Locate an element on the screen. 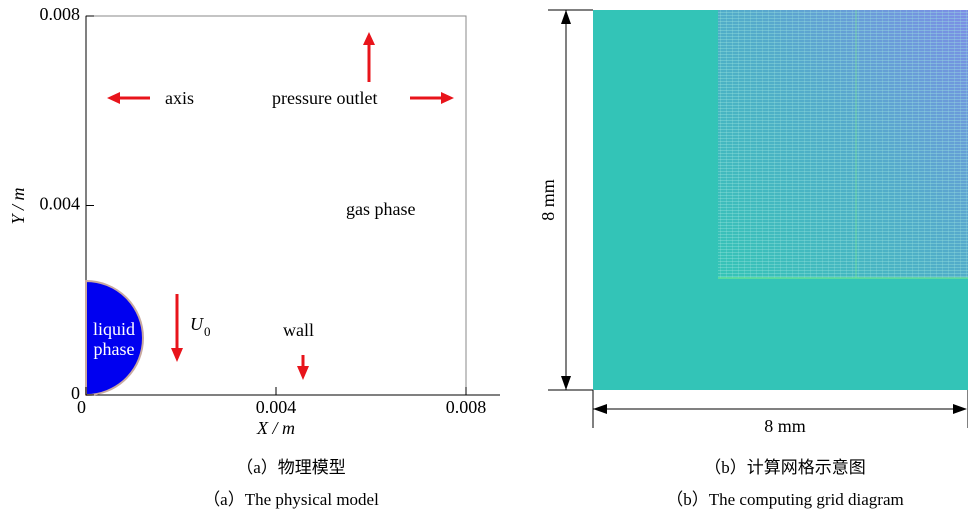 The width and height of the screenshot is (968, 525). y-axis-label: Y / m is located at coordinates (18, 205).